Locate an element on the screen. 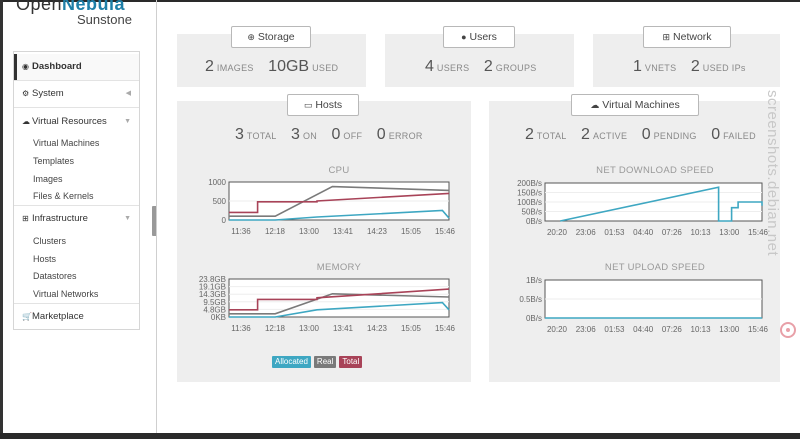 The width and height of the screenshot is (800, 439). y-tick-label: 500 is located at coordinates (220, 201).